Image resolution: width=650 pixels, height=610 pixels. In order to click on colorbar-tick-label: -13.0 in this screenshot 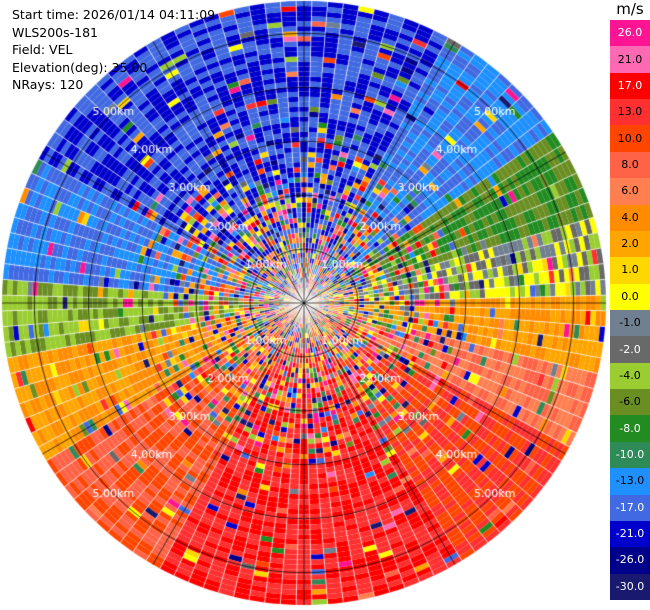, I will do `click(630, 481)`.